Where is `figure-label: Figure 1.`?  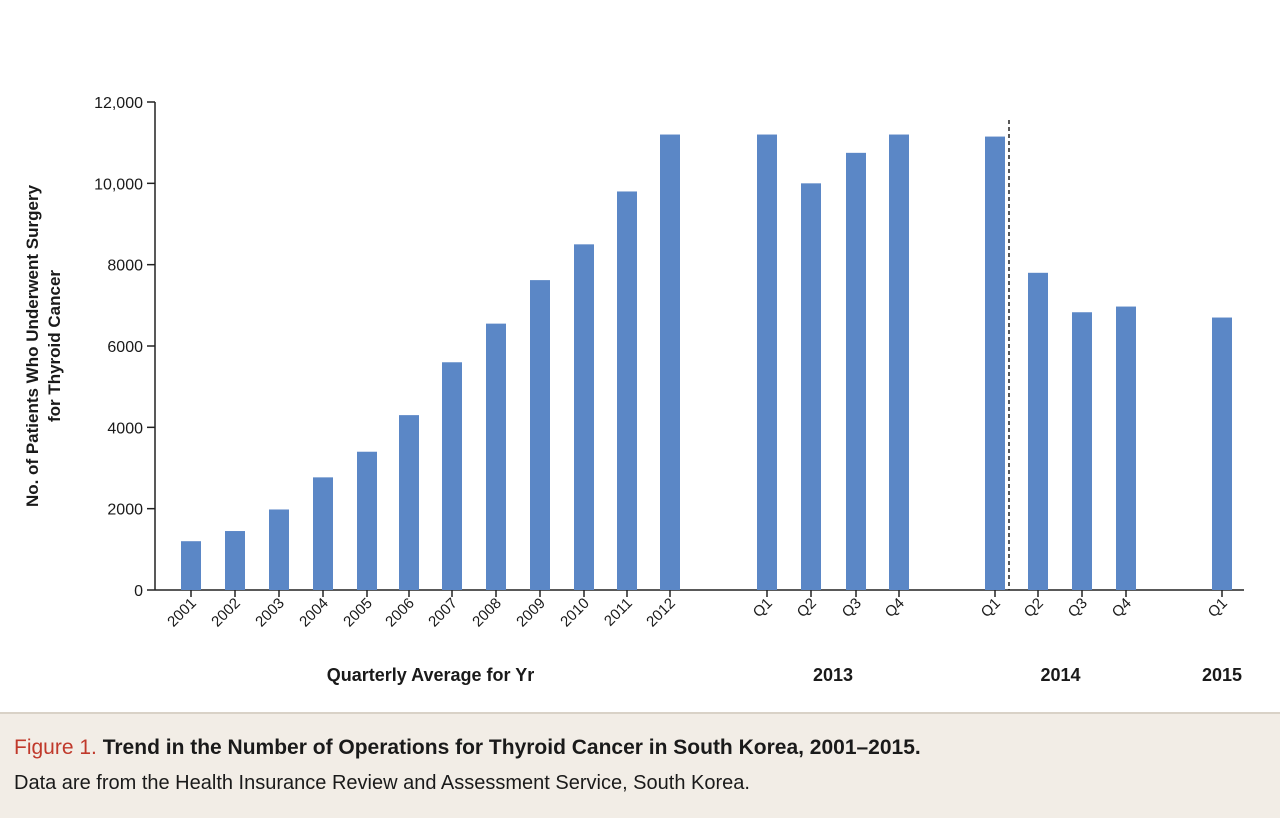
figure-label: Figure 1. is located at coordinates (55, 747).